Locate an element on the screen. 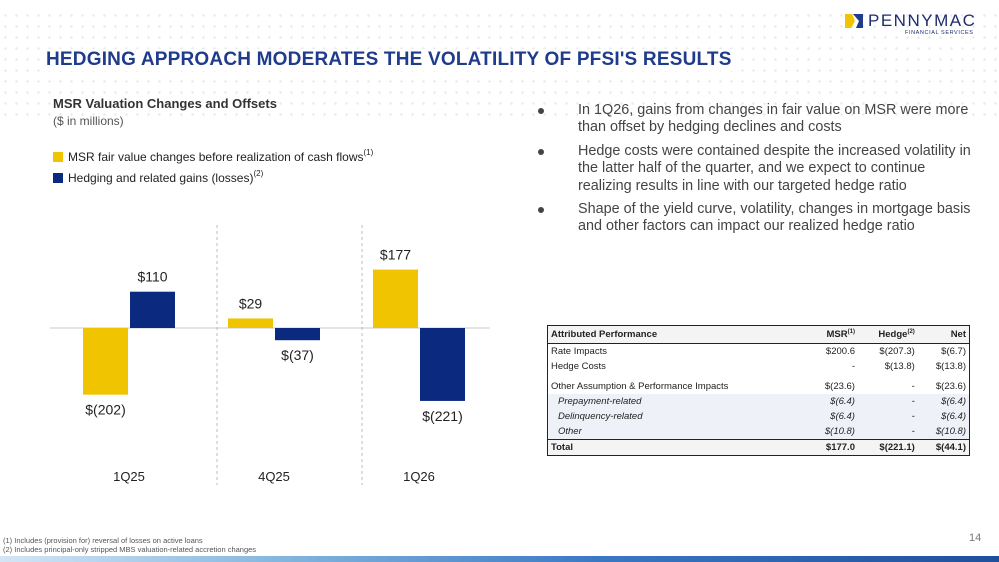  cell-net: $(13.8) is located at coordinates (950, 367).